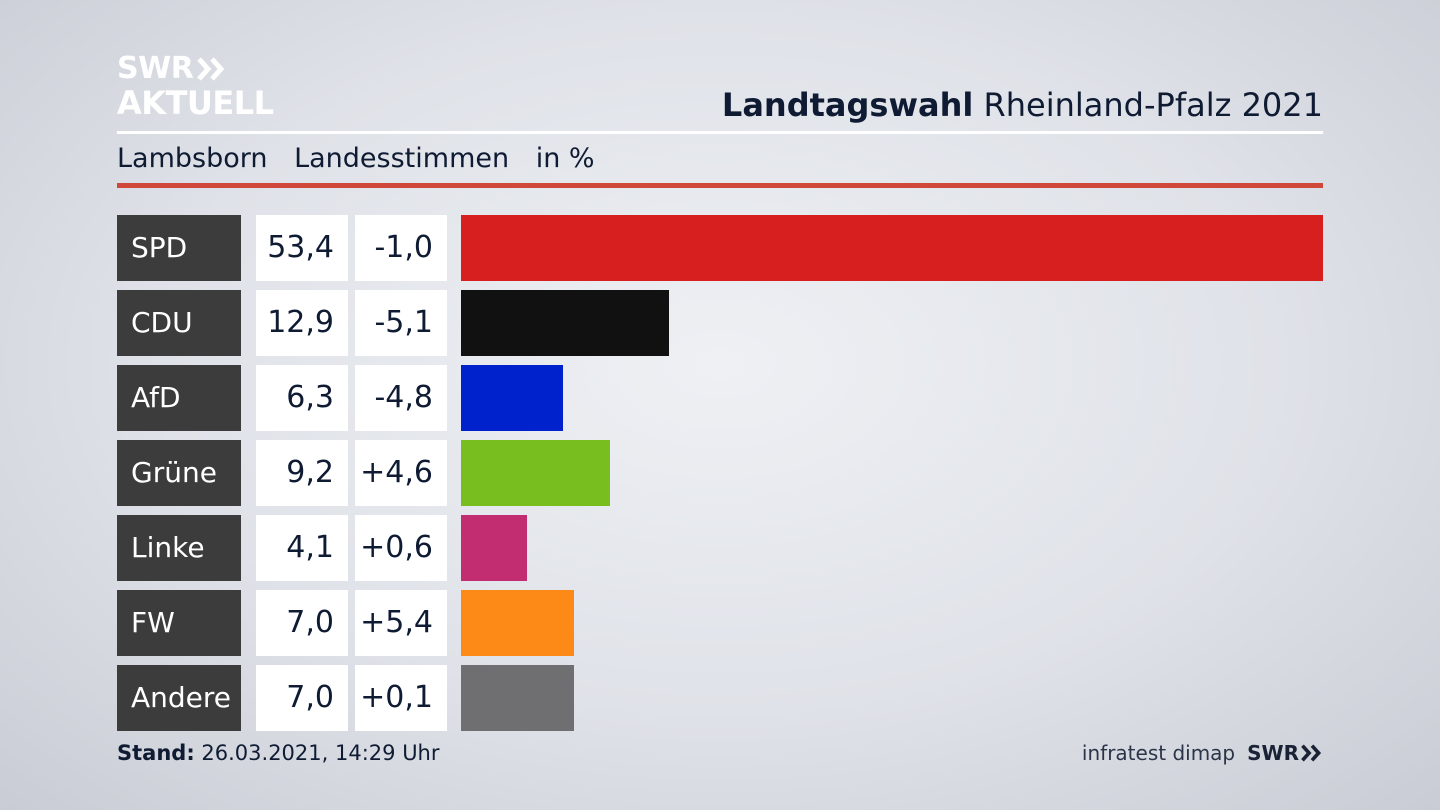 This screenshot has height=810, width=1440. What do you see at coordinates (892, 248) in the screenshot?
I see `bar-spd` at bounding box center [892, 248].